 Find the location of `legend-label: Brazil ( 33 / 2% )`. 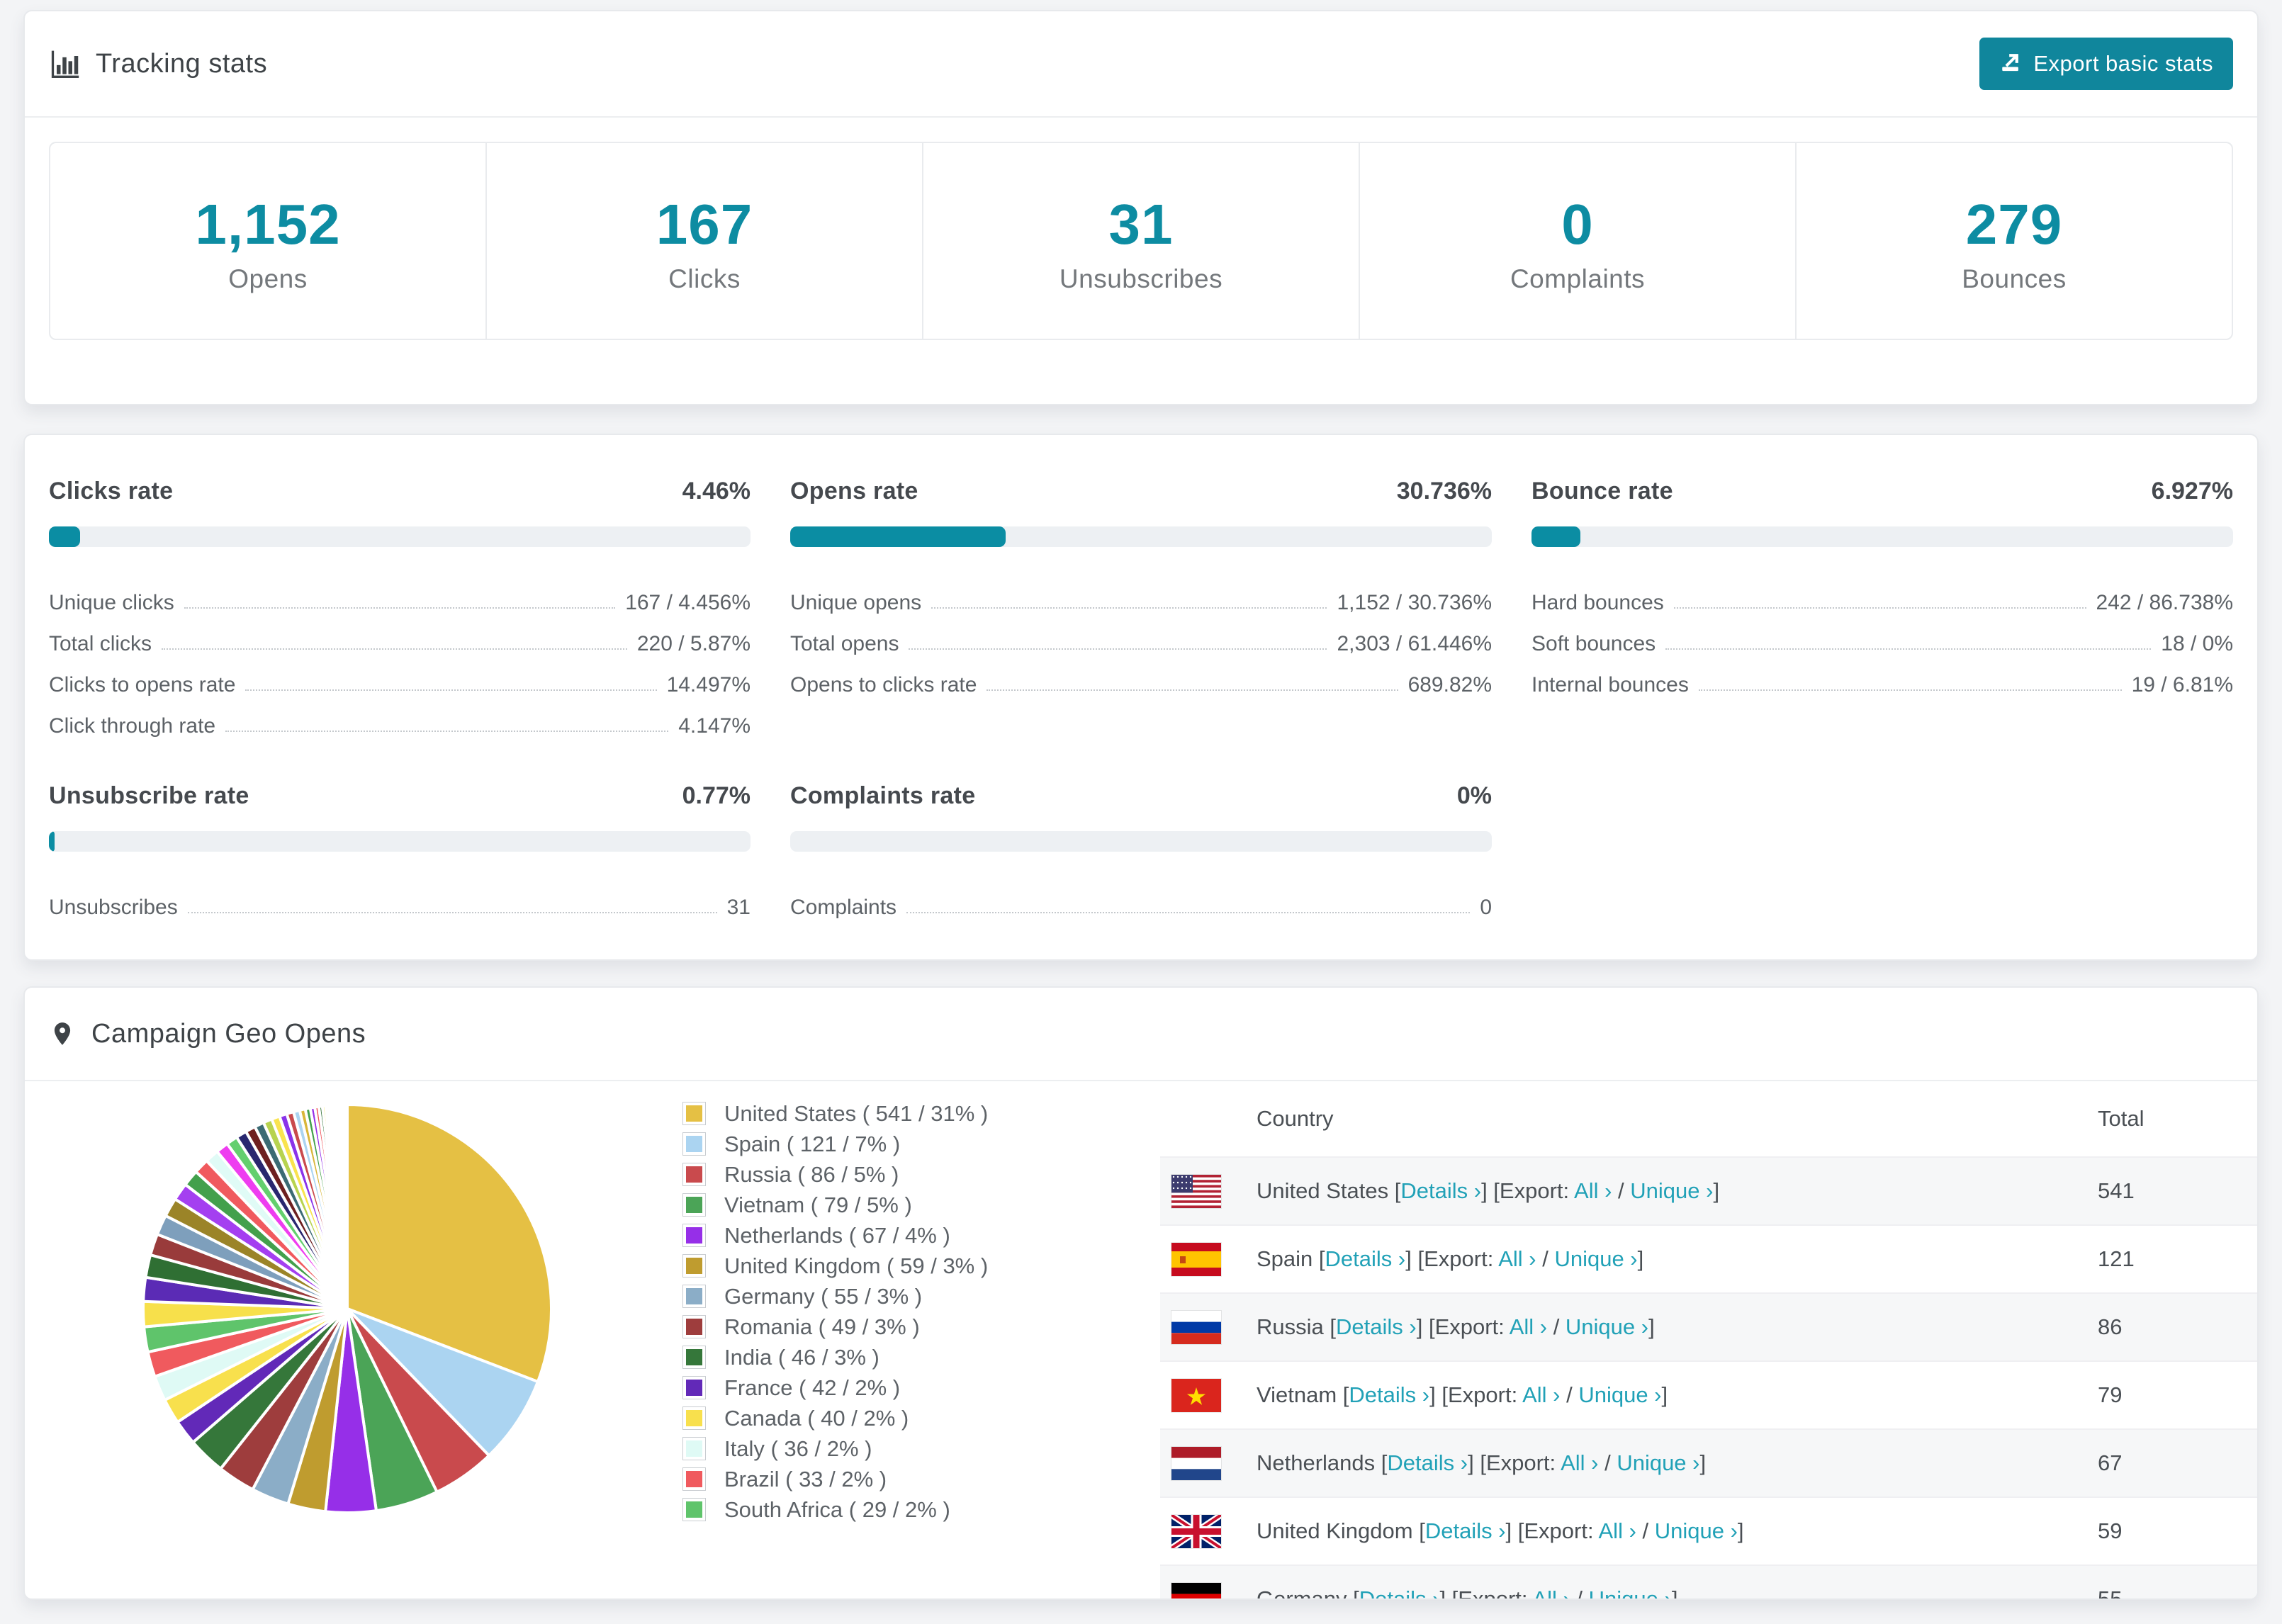

legend-label: Brazil ( 33 / 2% ) is located at coordinates (806, 1479).